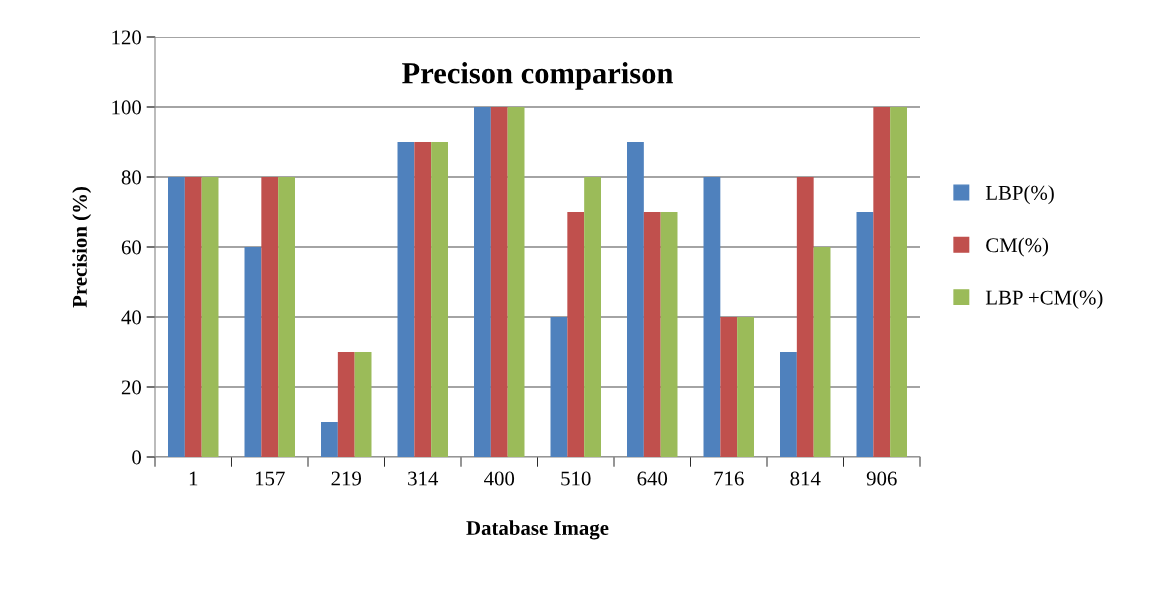  Describe the element at coordinates (652, 478) in the screenshot. I see `x-tick-label: 640` at that location.